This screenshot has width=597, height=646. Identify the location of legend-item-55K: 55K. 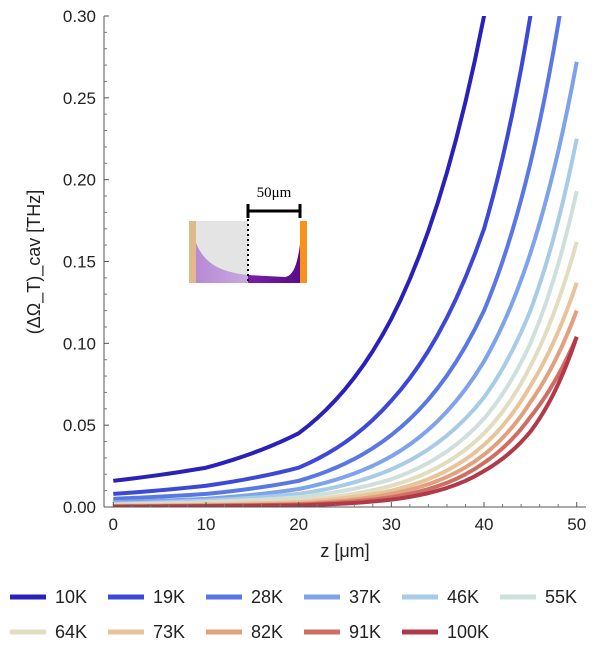
(538, 597).